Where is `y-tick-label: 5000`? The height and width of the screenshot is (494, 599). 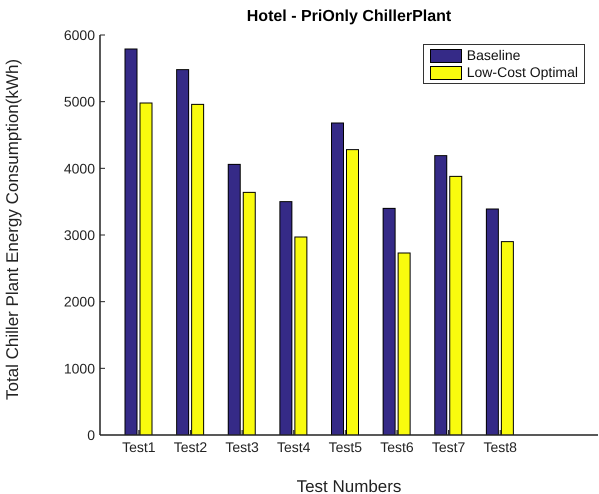 y-tick-label: 5000 is located at coordinates (80, 102).